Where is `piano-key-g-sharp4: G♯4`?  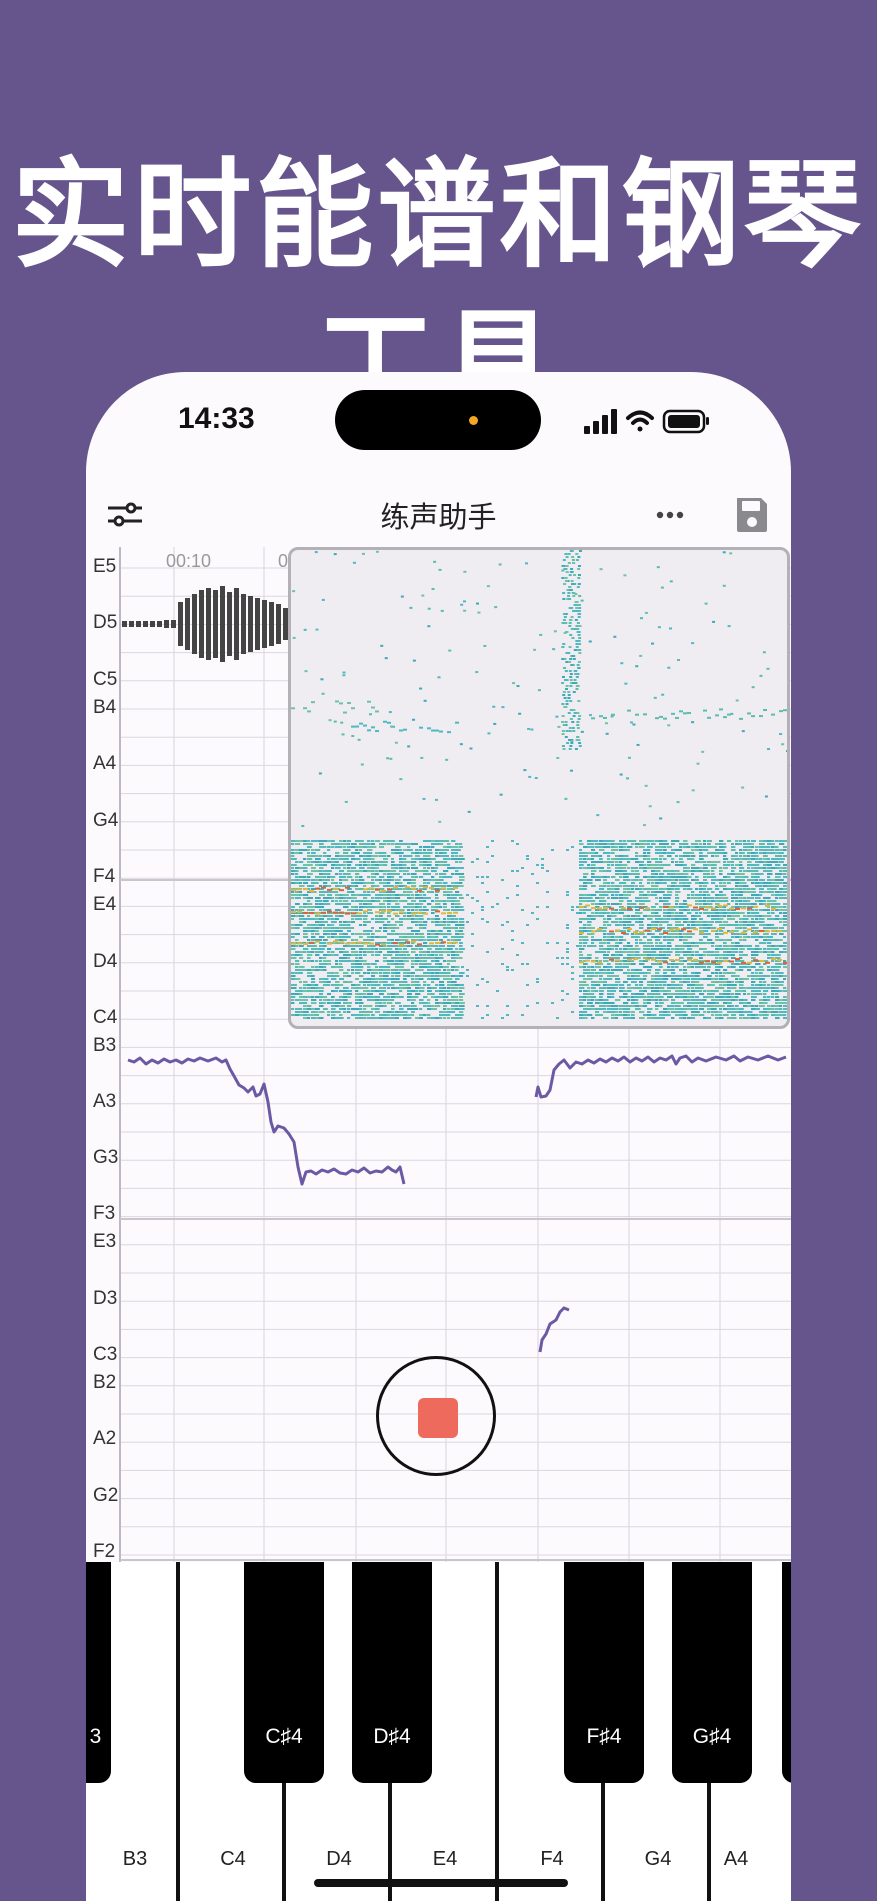 piano-key-g-sharp4: G♯4 is located at coordinates (712, 1672).